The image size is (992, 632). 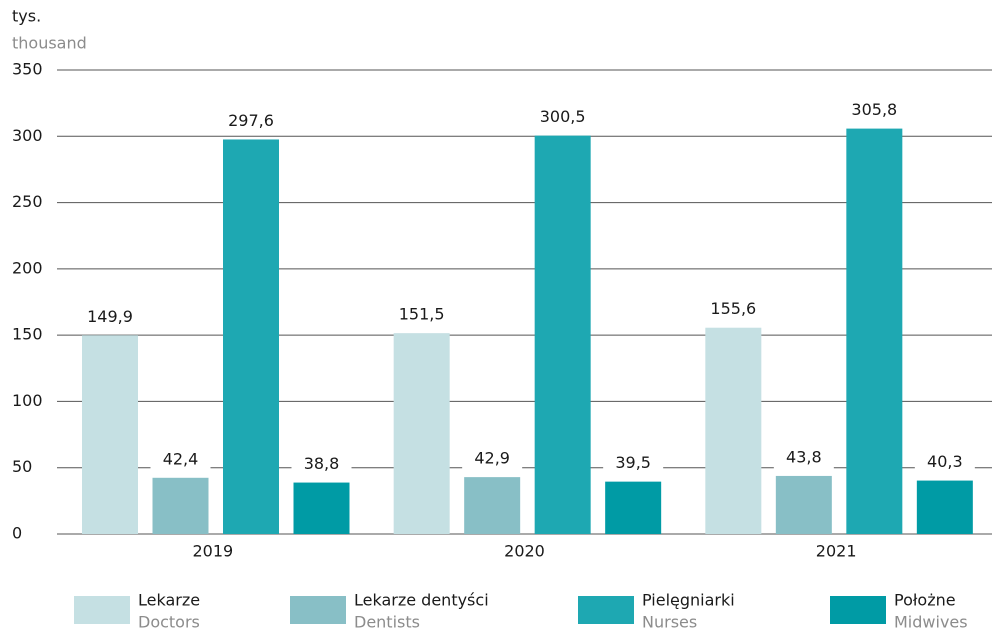 What do you see at coordinates (27, 267) in the screenshot?
I see `y-tick-label: 200` at bounding box center [27, 267].